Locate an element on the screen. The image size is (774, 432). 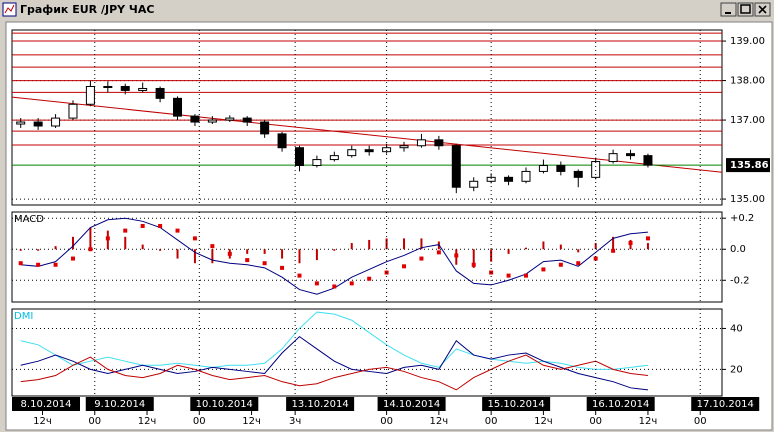
y-tick-label: +0.2 is located at coordinates (742, 218).